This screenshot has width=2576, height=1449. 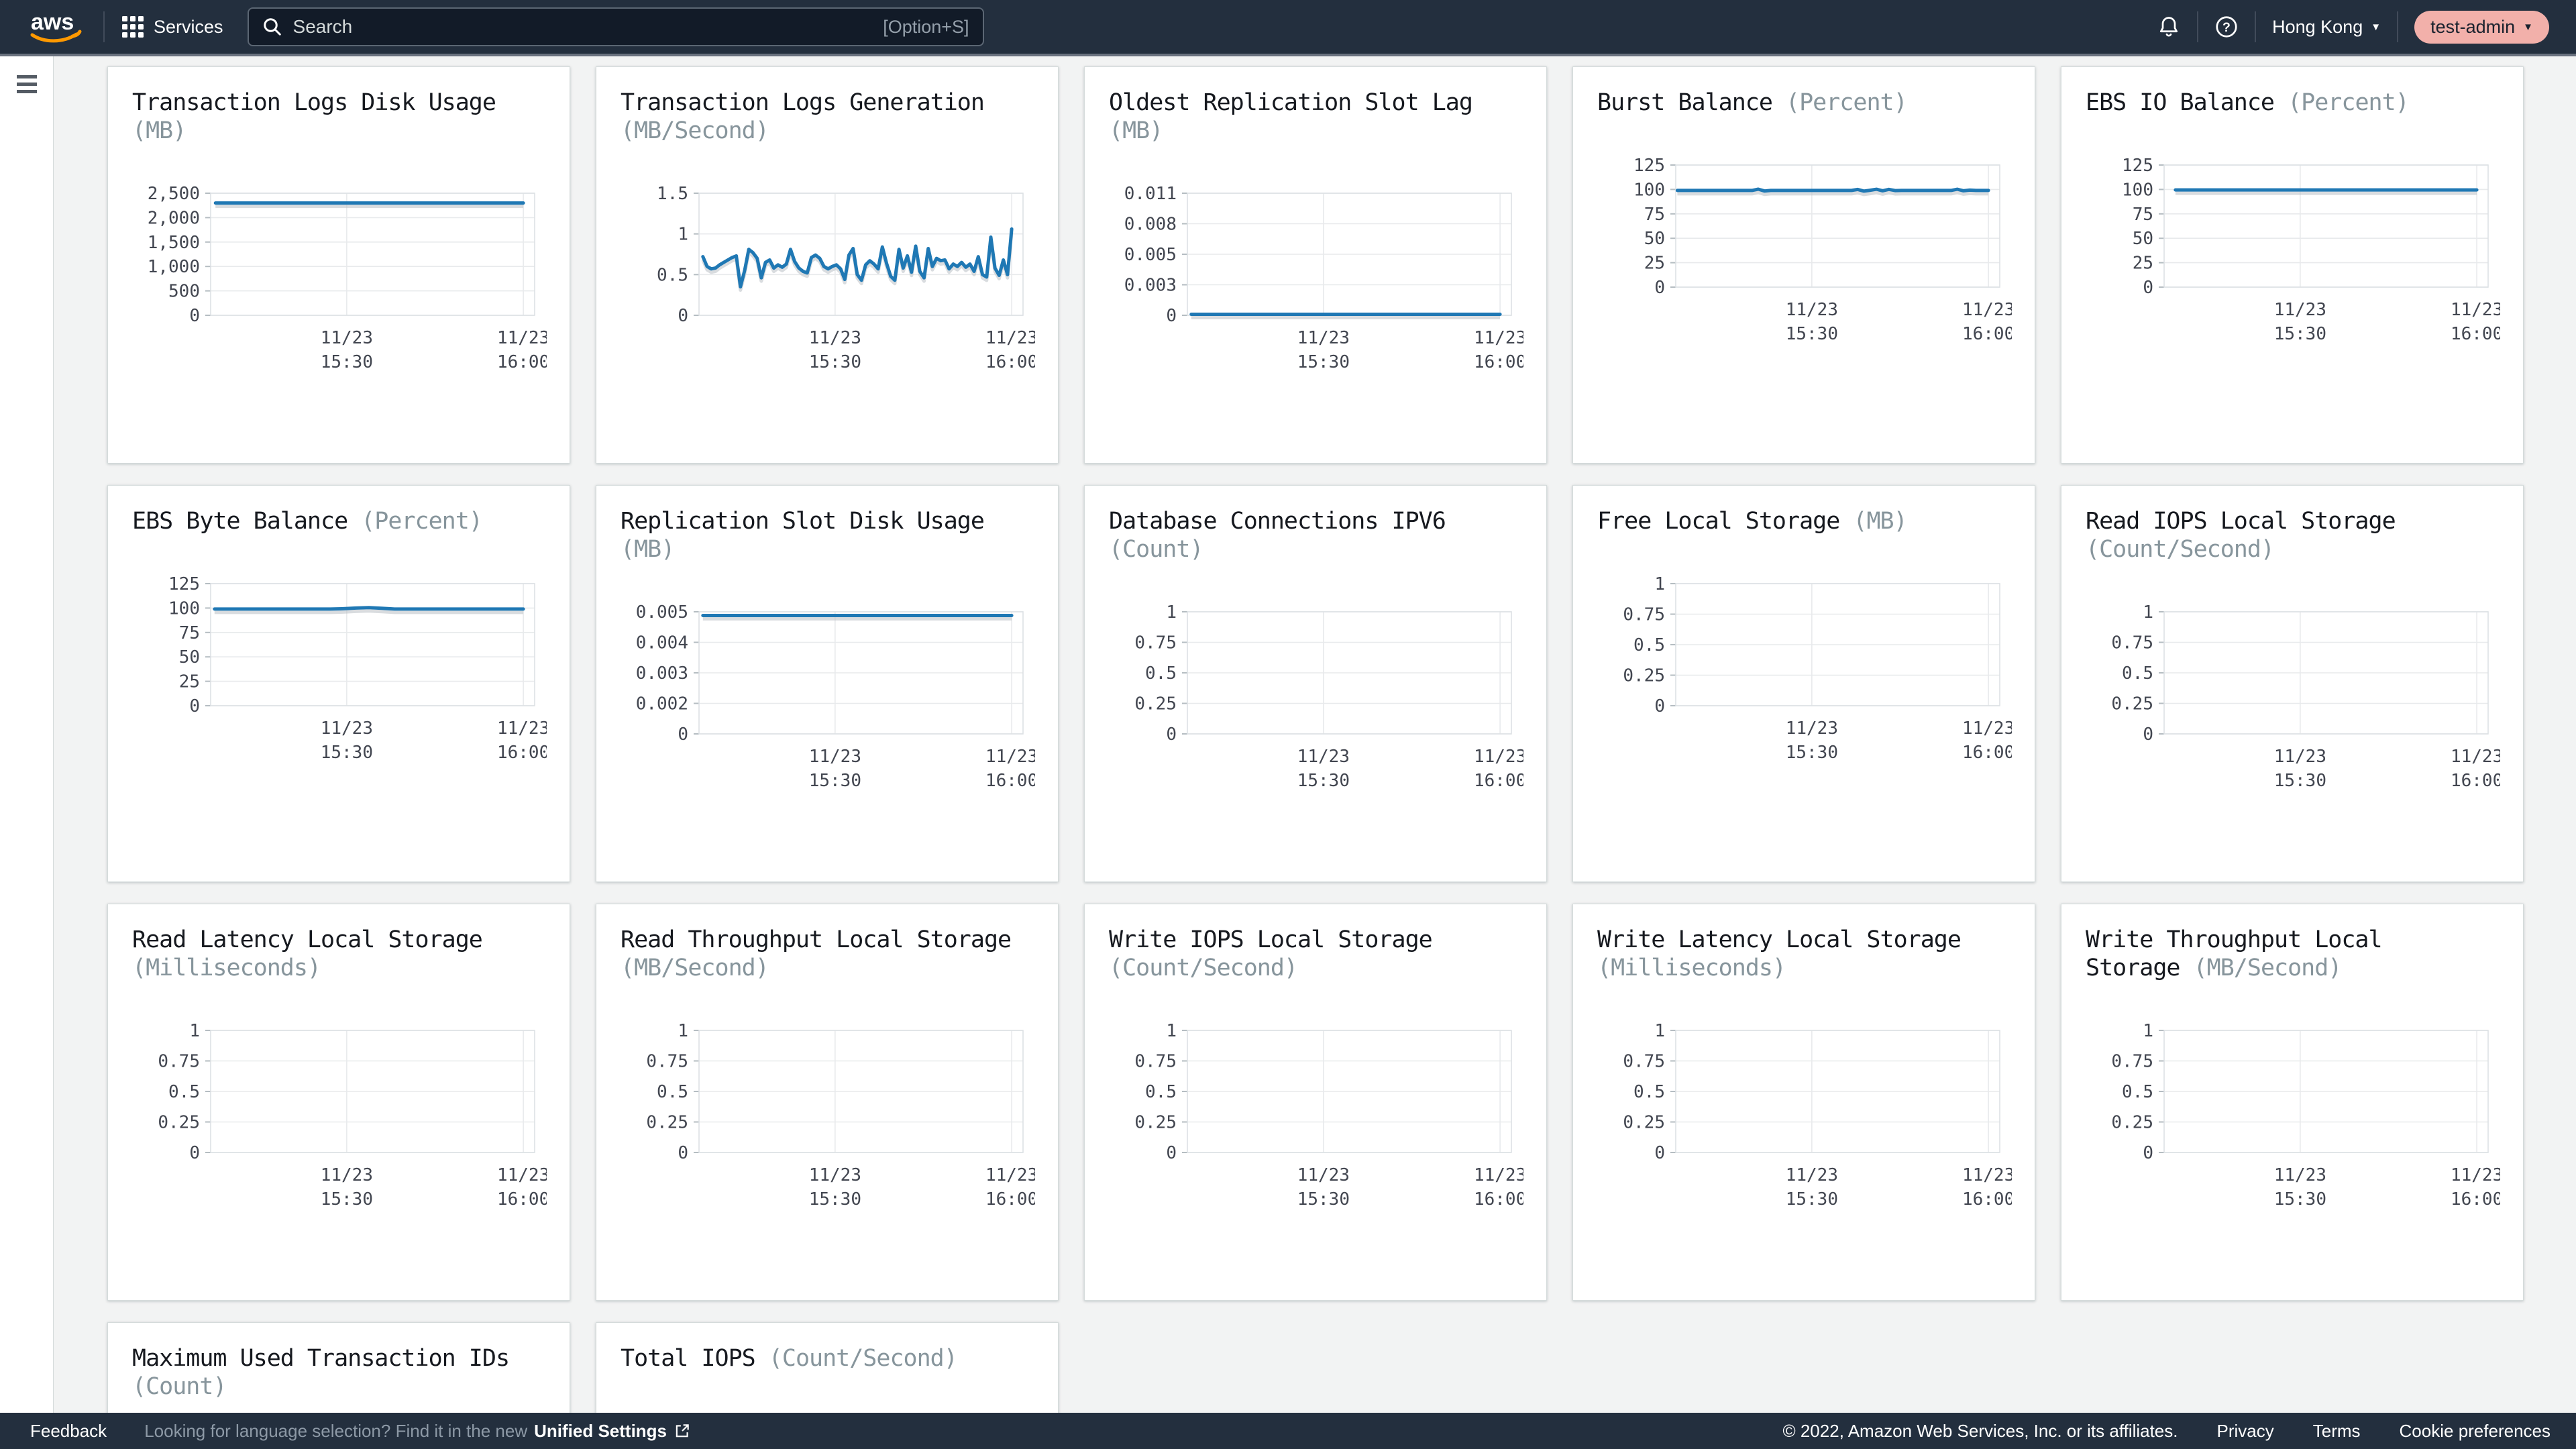 I want to click on metric-title: Write IOPS Local Storage (Count/Second), so click(x=1271, y=953).